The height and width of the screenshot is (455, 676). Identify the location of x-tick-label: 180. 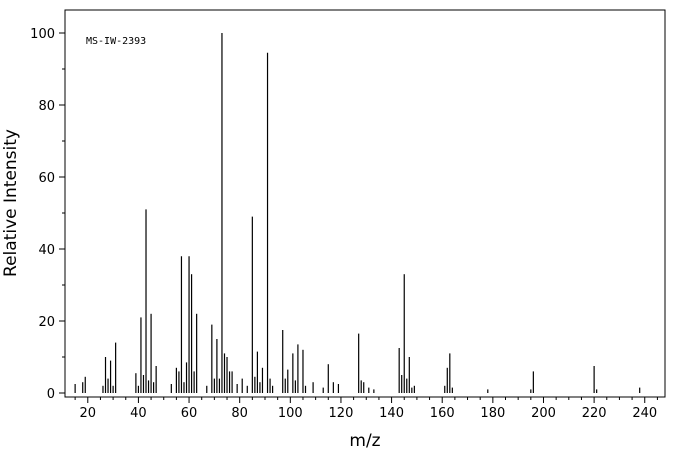
(492, 413).